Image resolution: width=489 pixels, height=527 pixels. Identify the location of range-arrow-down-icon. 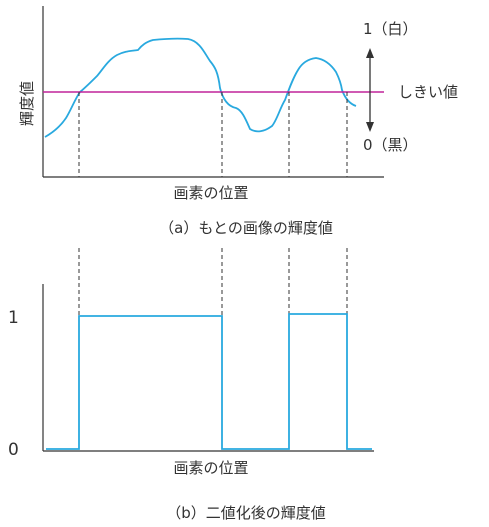
(370, 127).